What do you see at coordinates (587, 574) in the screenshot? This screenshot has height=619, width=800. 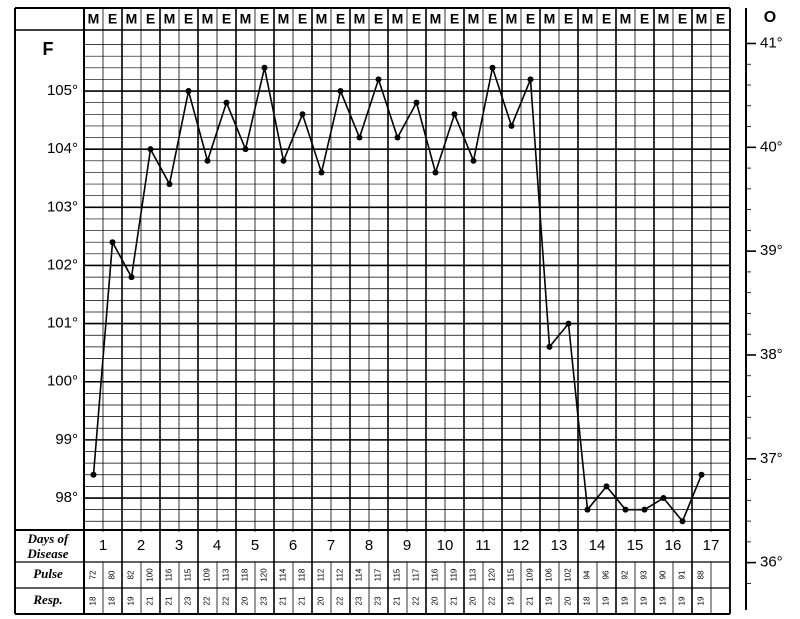 I see `pulse-value: 94` at bounding box center [587, 574].